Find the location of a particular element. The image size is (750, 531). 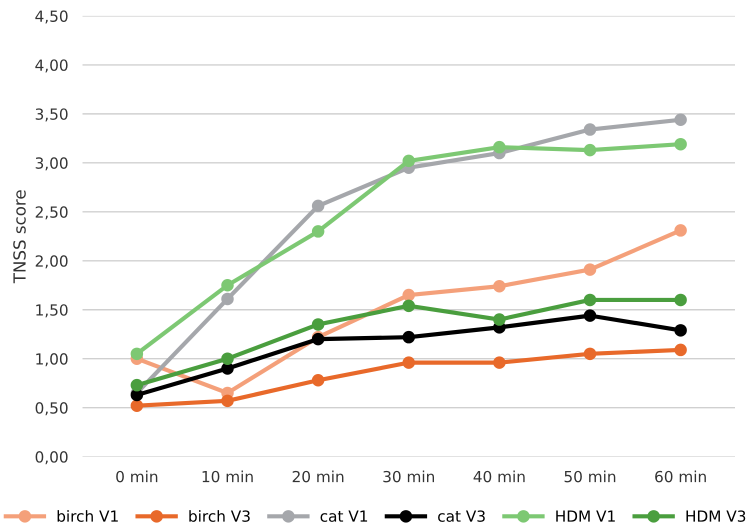

y-tick-label: 3,50 is located at coordinates (52, 115).